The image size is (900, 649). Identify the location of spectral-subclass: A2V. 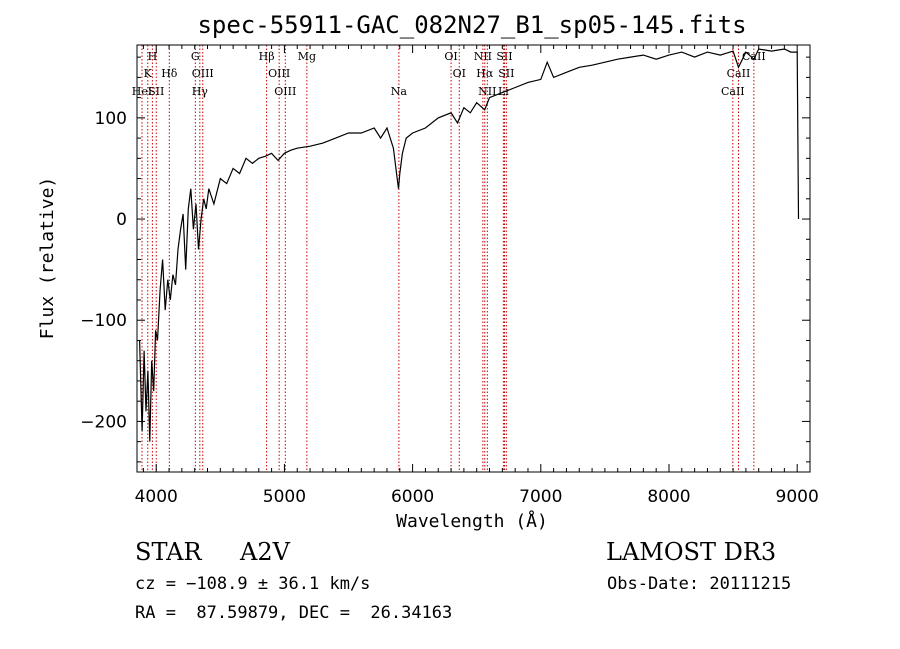
(265, 552).